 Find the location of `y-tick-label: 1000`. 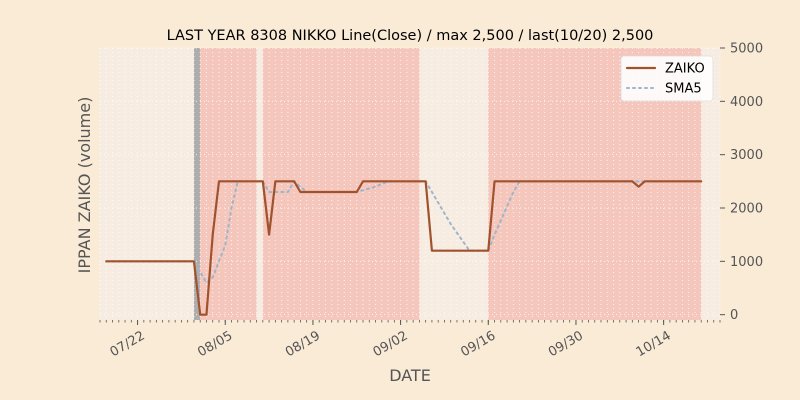

y-tick-label: 1000 is located at coordinates (746, 262).